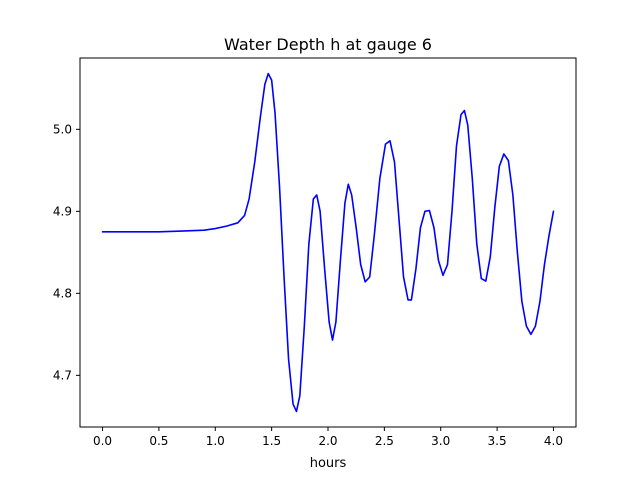  What do you see at coordinates (62, 375) in the screenshot?
I see `y-tick-label: 4.7` at bounding box center [62, 375].